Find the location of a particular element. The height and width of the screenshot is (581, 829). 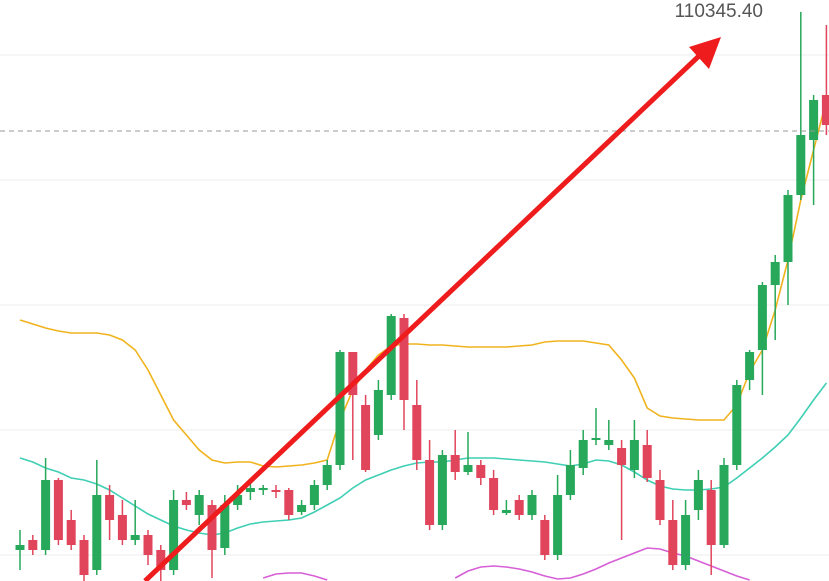

arrow-head is located at coordinates (705, 53).